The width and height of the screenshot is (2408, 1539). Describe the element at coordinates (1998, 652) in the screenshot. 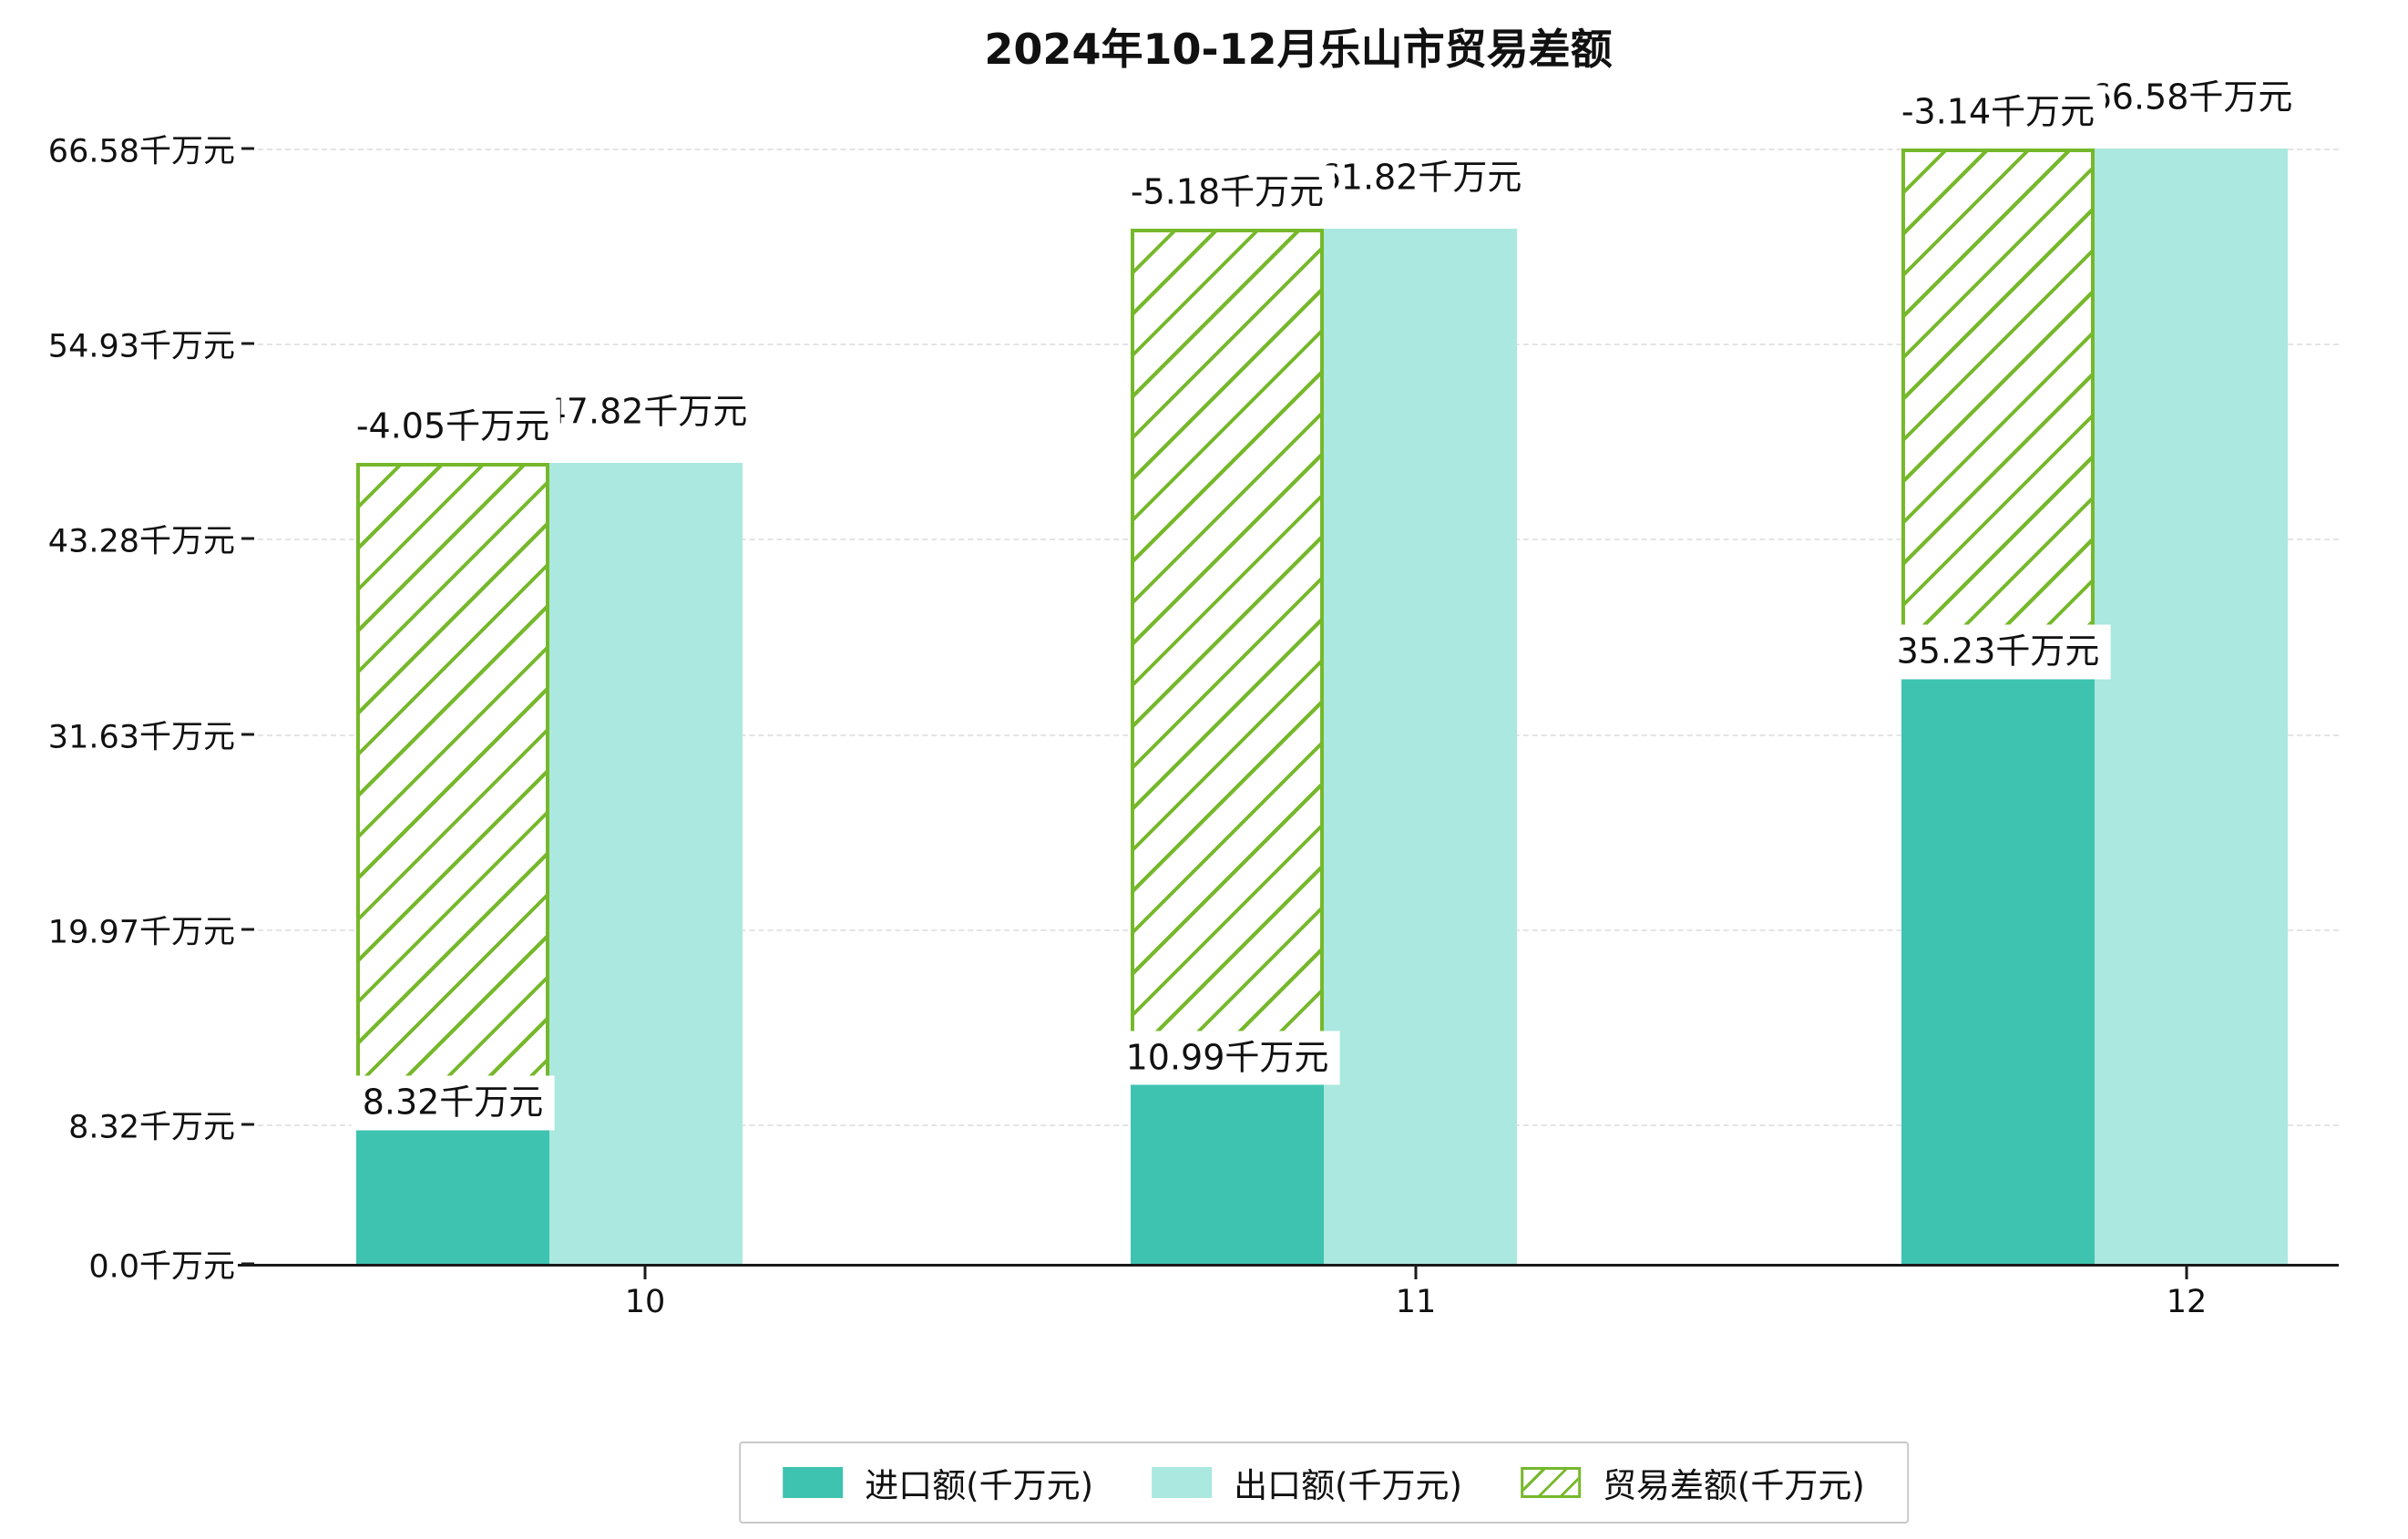

I see `import-value-label: 35.23千万元` at that location.